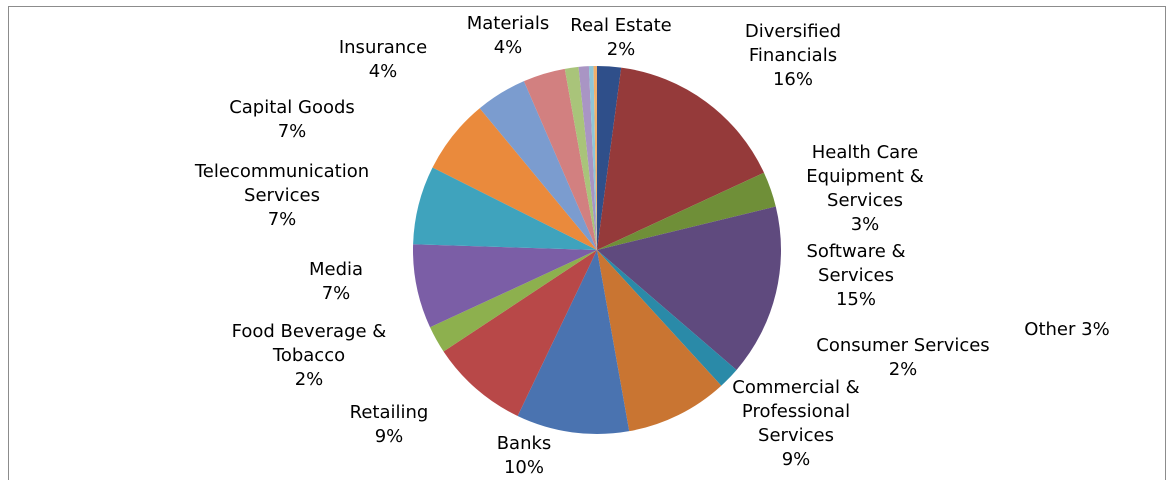 The width and height of the screenshot is (1172, 482). I want to click on slice-label: Professional, so click(796, 411).